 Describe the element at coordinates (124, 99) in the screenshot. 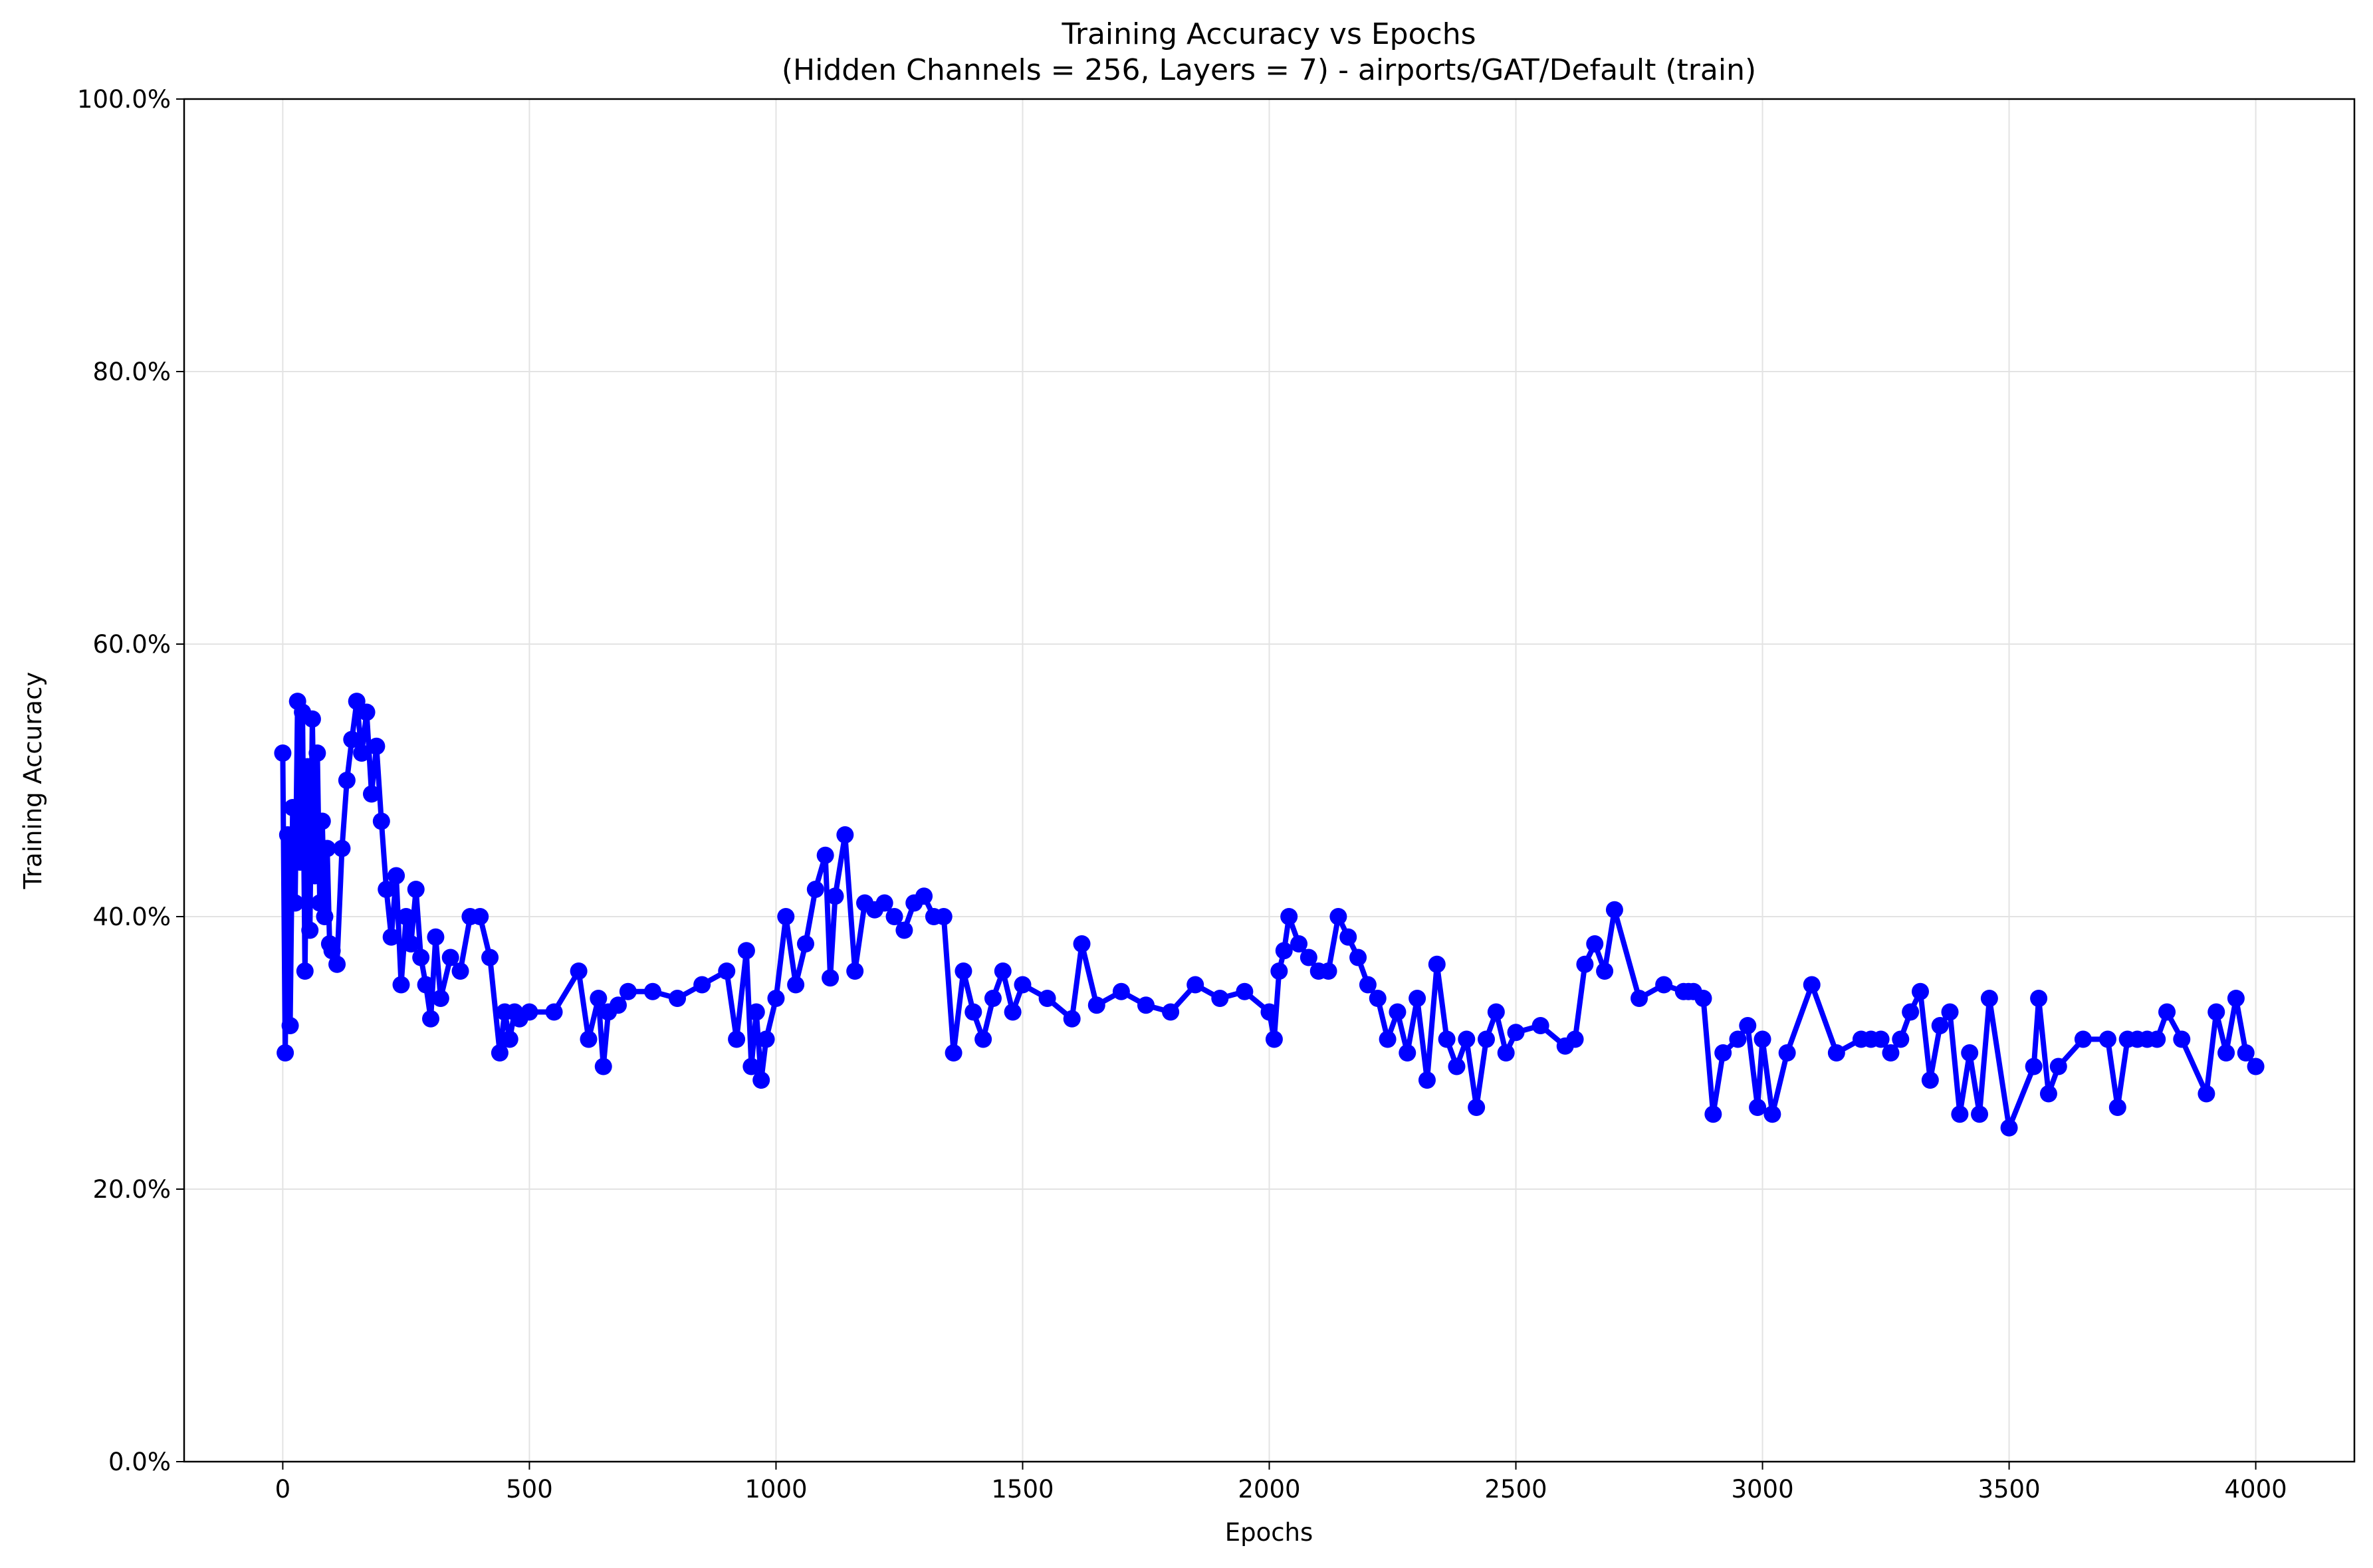

I see `y-tick-label: 100.0%` at that location.